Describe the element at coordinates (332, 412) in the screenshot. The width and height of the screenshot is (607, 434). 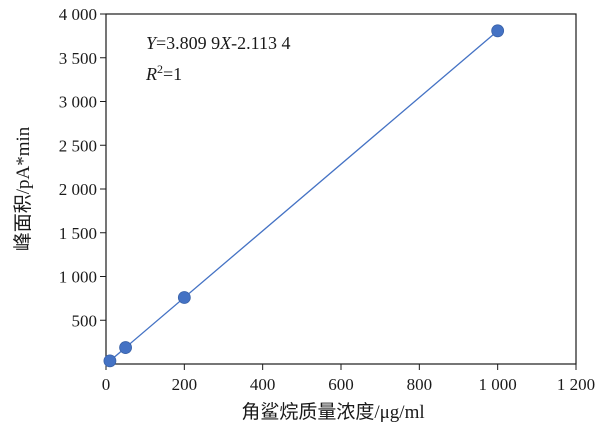
I see `x-axis-title: 角鲨烷质量浓度/μg/ml` at that location.